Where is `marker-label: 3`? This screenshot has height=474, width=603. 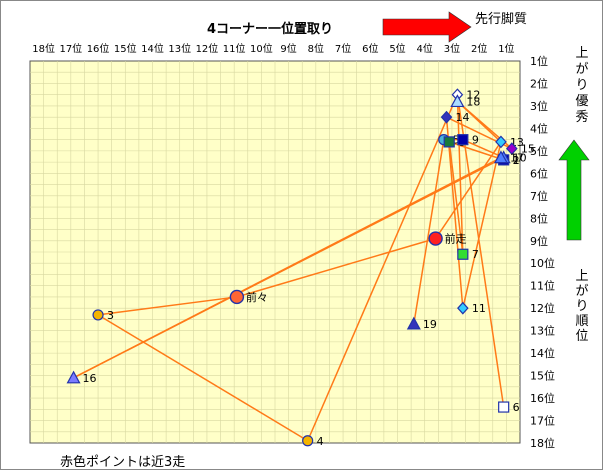
marker-label: 3 is located at coordinates (110, 315).